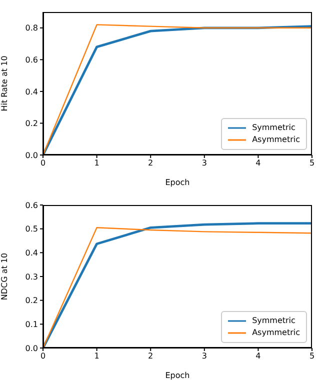 The image size is (325, 390). What do you see at coordinates (31, 325) in the screenshot?
I see `y-tick-label: 0.1` at bounding box center [31, 325].